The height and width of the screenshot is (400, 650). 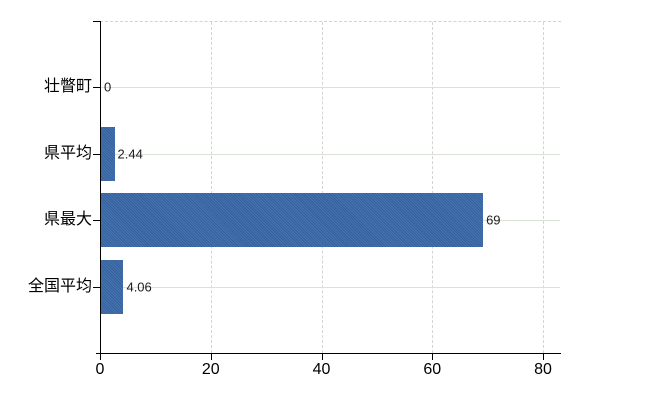 I want to click on x-tick-label: 20, so click(x=210, y=369).